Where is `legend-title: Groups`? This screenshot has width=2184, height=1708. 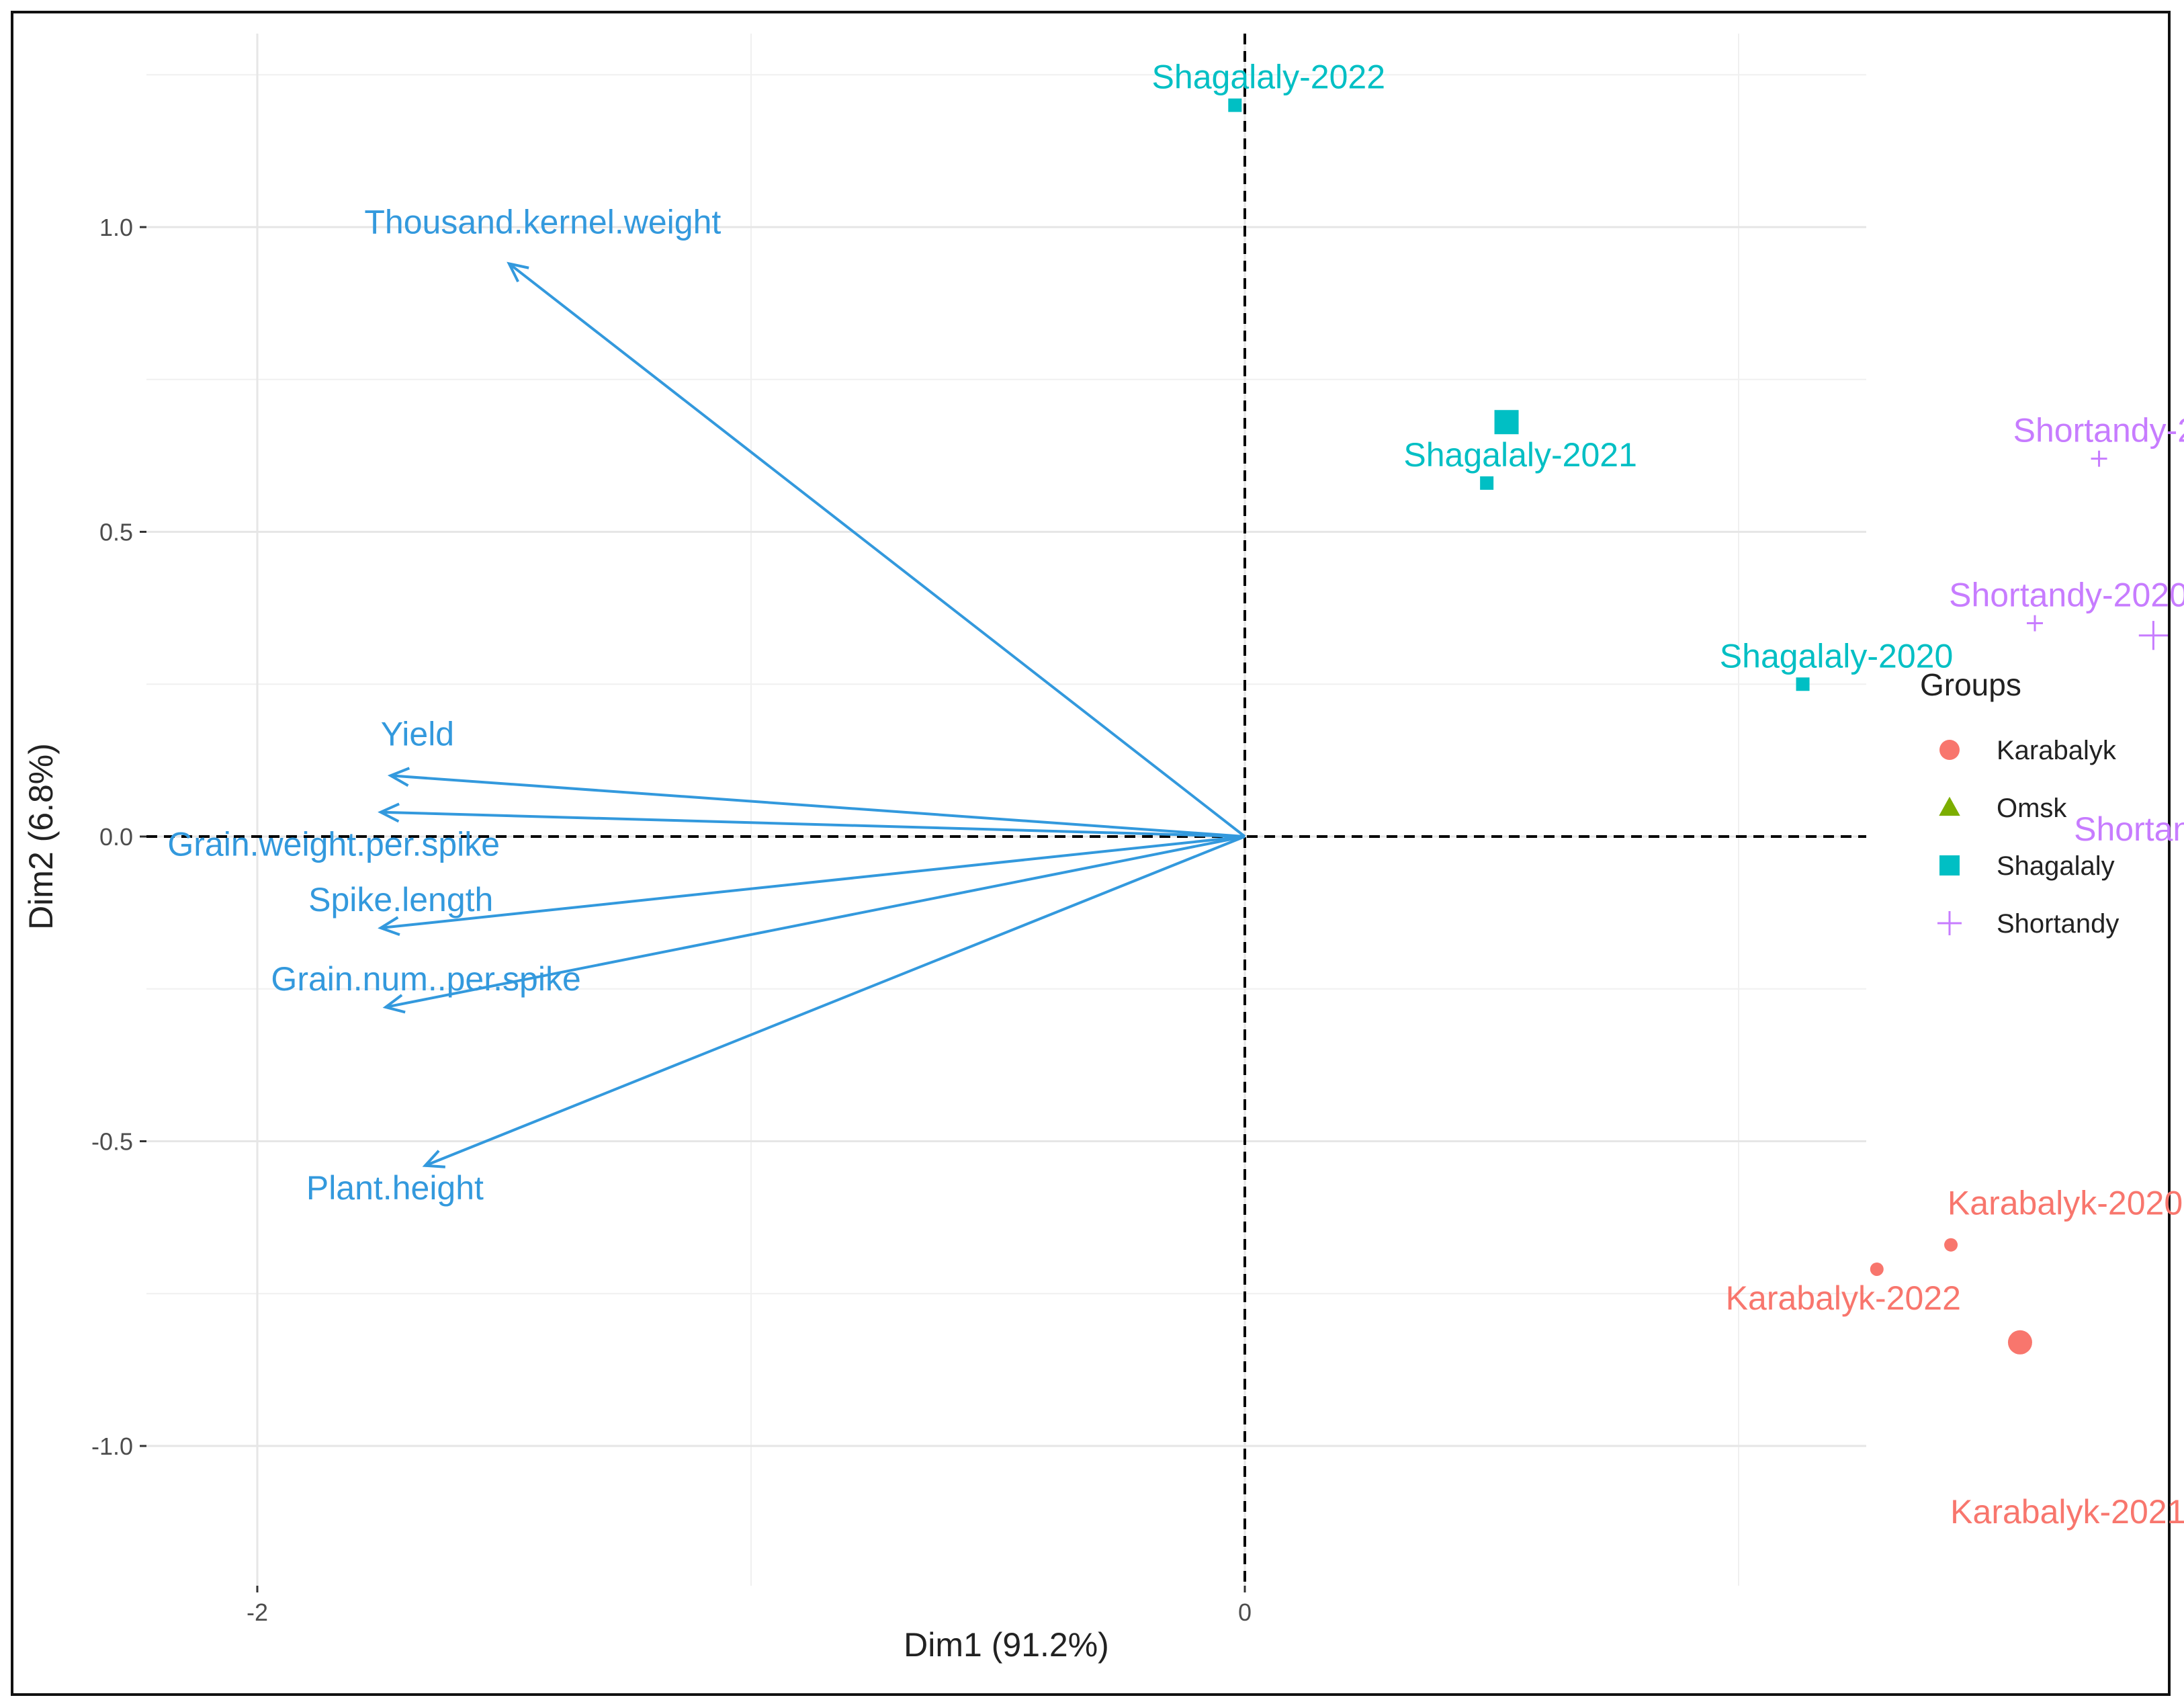 legend-title: Groups is located at coordinates (1970, 684).